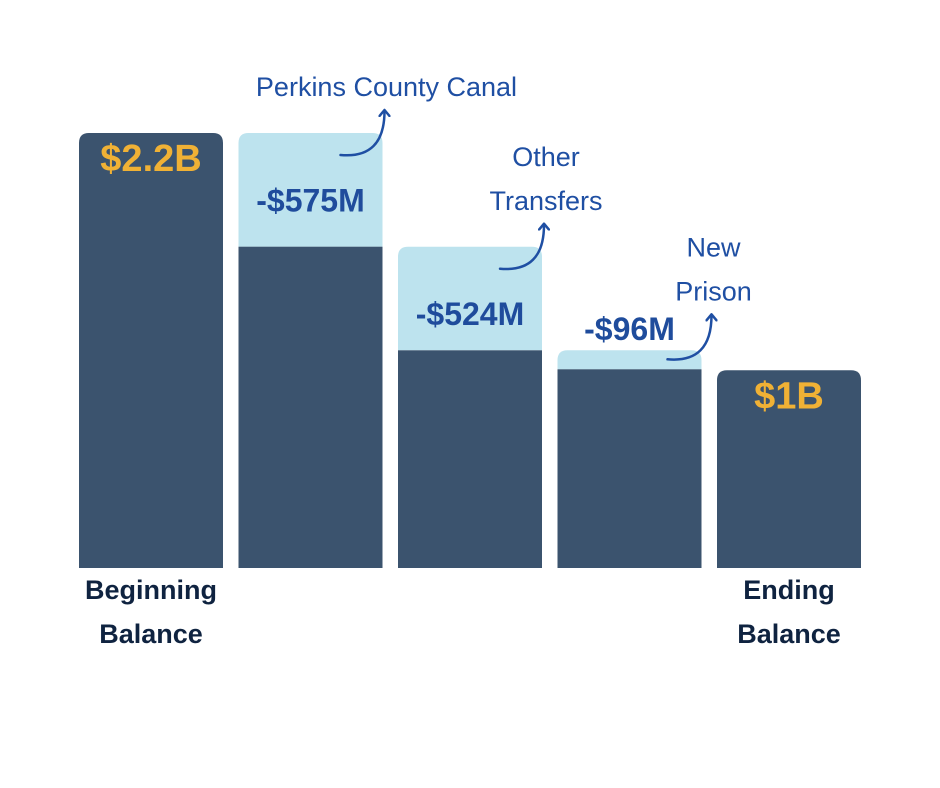  Describe the element at coordinates (789, 612) in the screenshot. I see `category-label: Ending Balance` at that location.